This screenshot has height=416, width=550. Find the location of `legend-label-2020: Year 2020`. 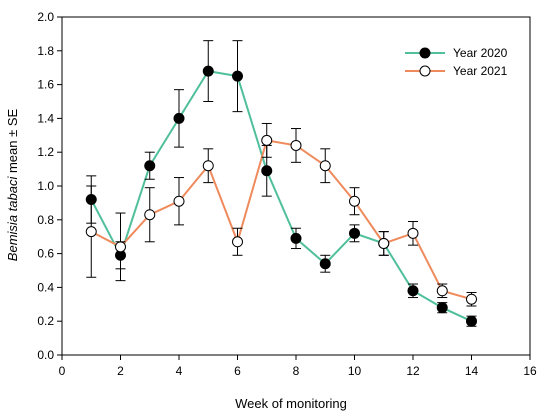

legend-label-2020: Year 2020 is located at coordinates (480, 53).